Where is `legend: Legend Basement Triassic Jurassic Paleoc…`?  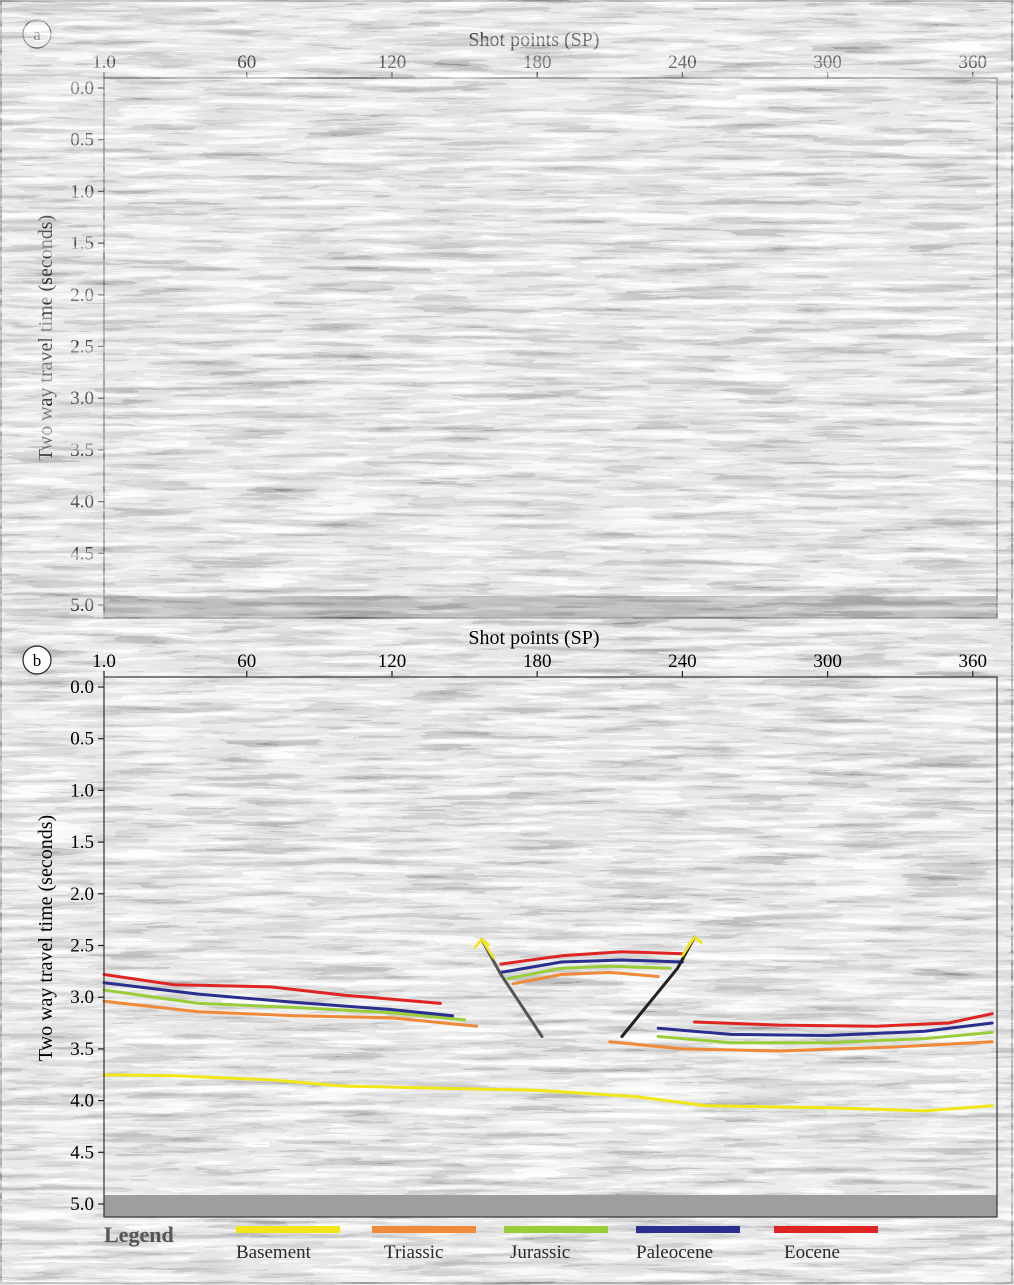 legend: Legend Basement Triassic Jurassic Paleoc… is located at coordinates (507, 1248).